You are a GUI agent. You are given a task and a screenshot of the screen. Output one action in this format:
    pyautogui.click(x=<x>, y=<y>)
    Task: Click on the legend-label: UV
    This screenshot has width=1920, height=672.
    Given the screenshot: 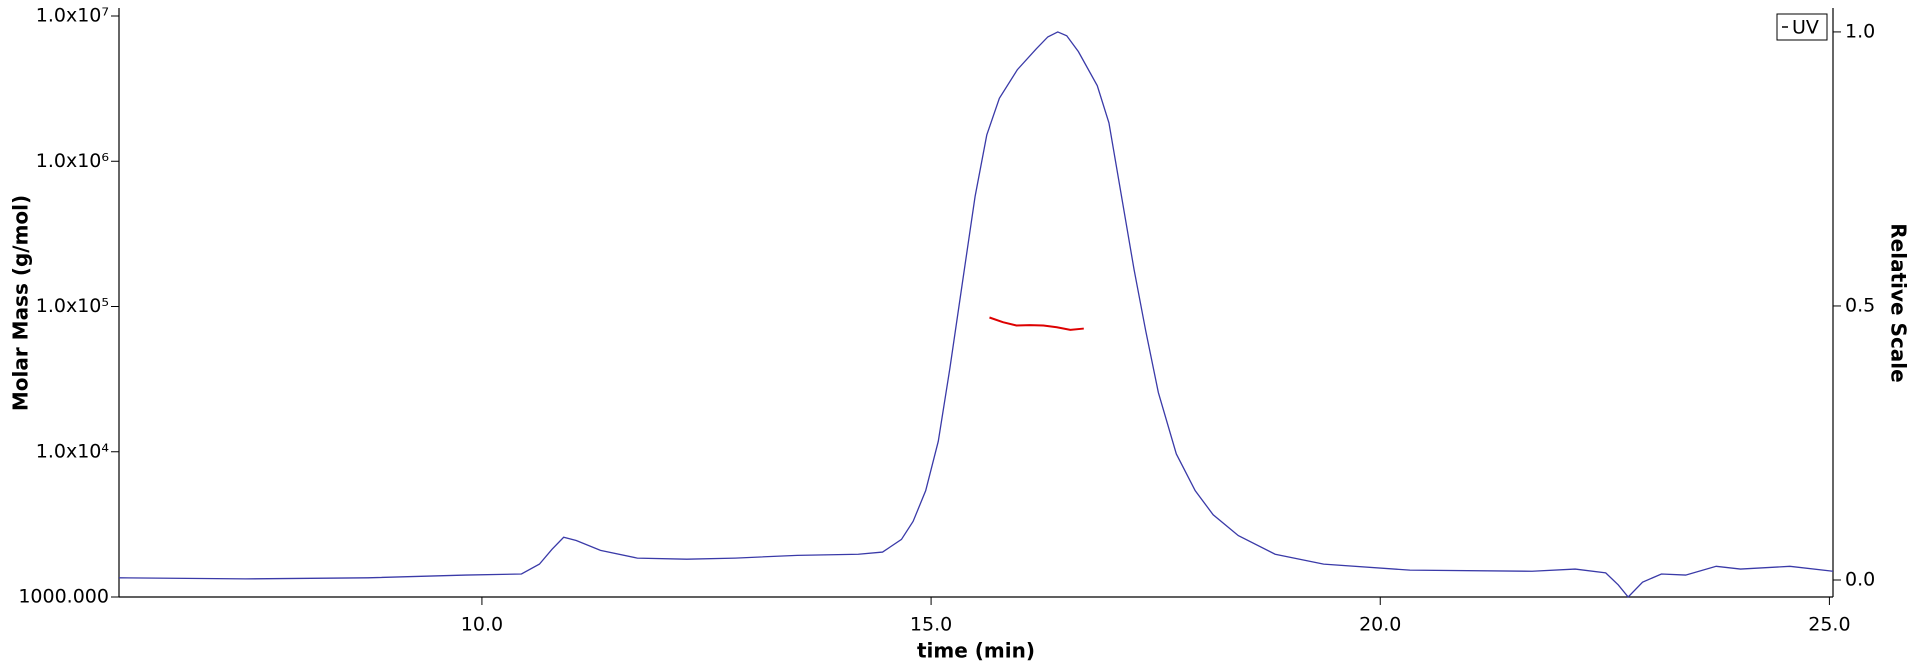 What is the action you would take?
    pyautogui.click(x=1805, y=28)
    